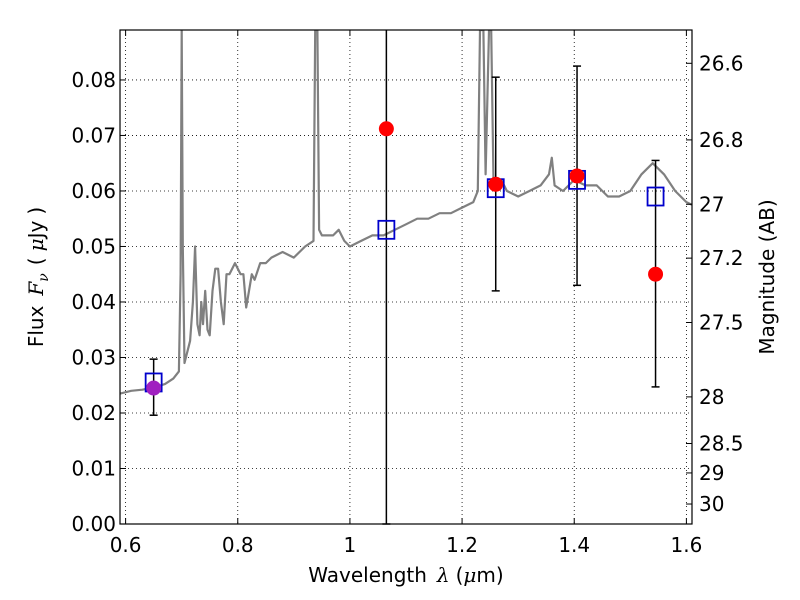 This screenshot has height=600, width=800. I want to click on y-axis-label-unit-mu: μ, so click(36, 244).